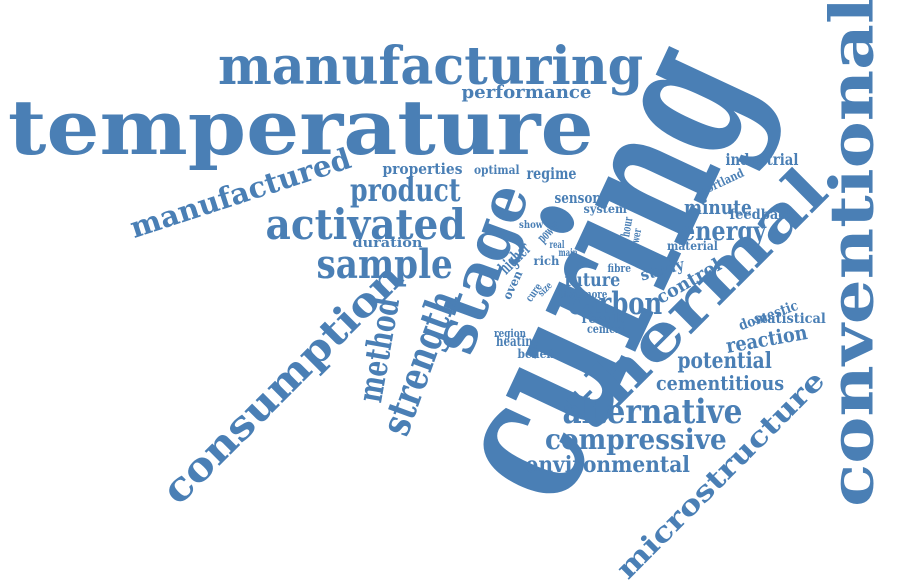 Image resolution: width=900 pixels, height=585 pixels. What do you see at coordinates (384, 264) in the screenshot?
I see `word-sample: sample` at bounding box center [384, 264].